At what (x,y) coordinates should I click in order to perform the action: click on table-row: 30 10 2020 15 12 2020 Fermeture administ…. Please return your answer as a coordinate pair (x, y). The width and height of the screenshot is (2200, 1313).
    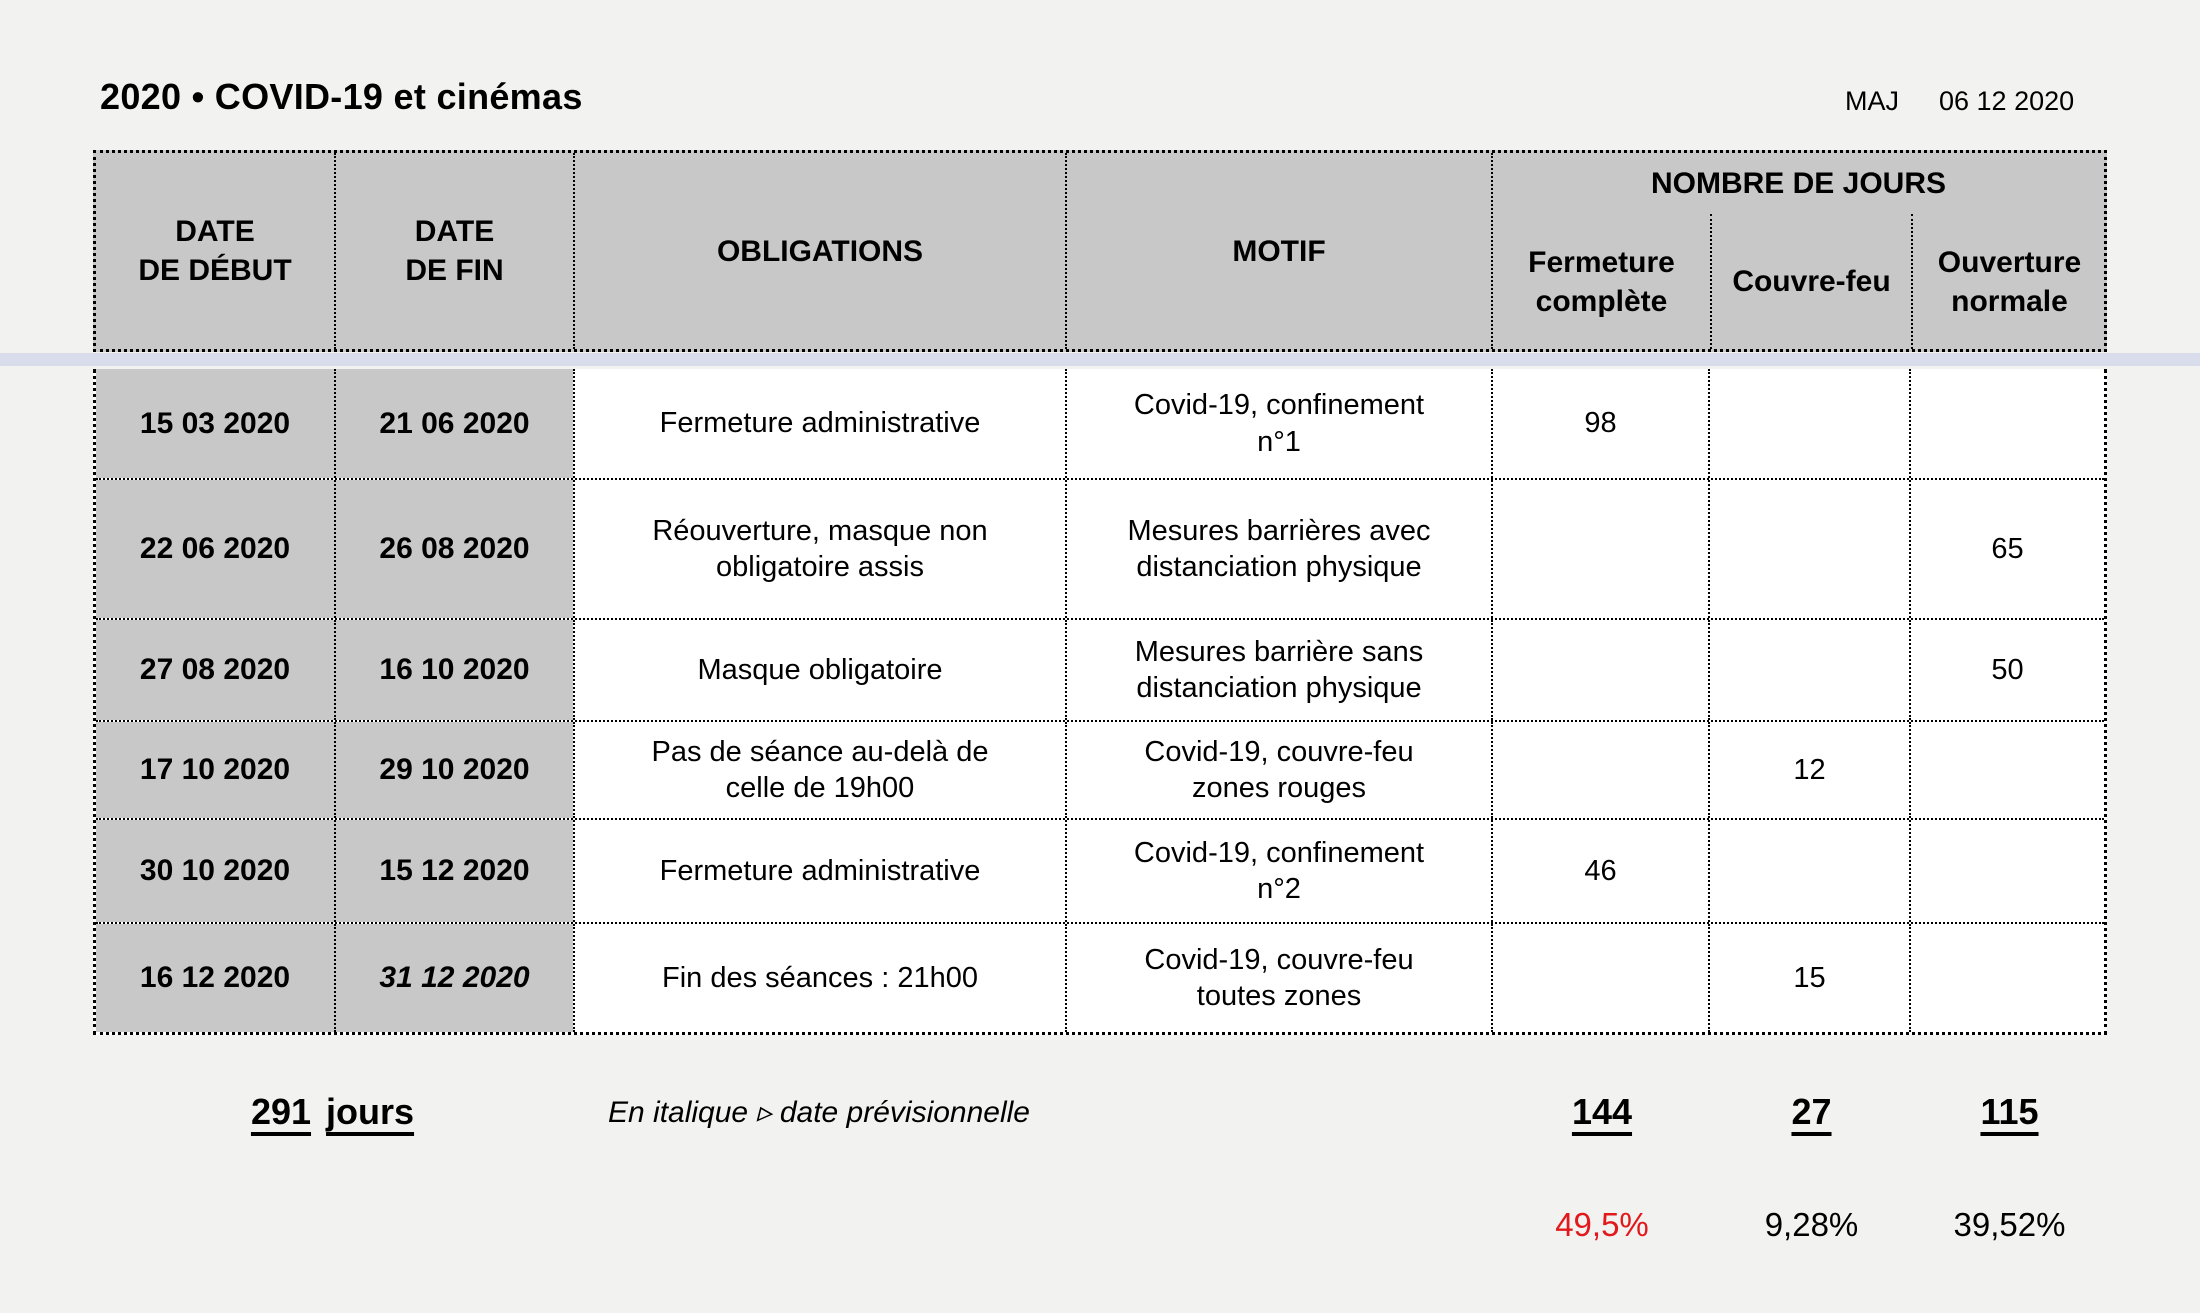
    Looking at the image, I should click on (1100, 870).